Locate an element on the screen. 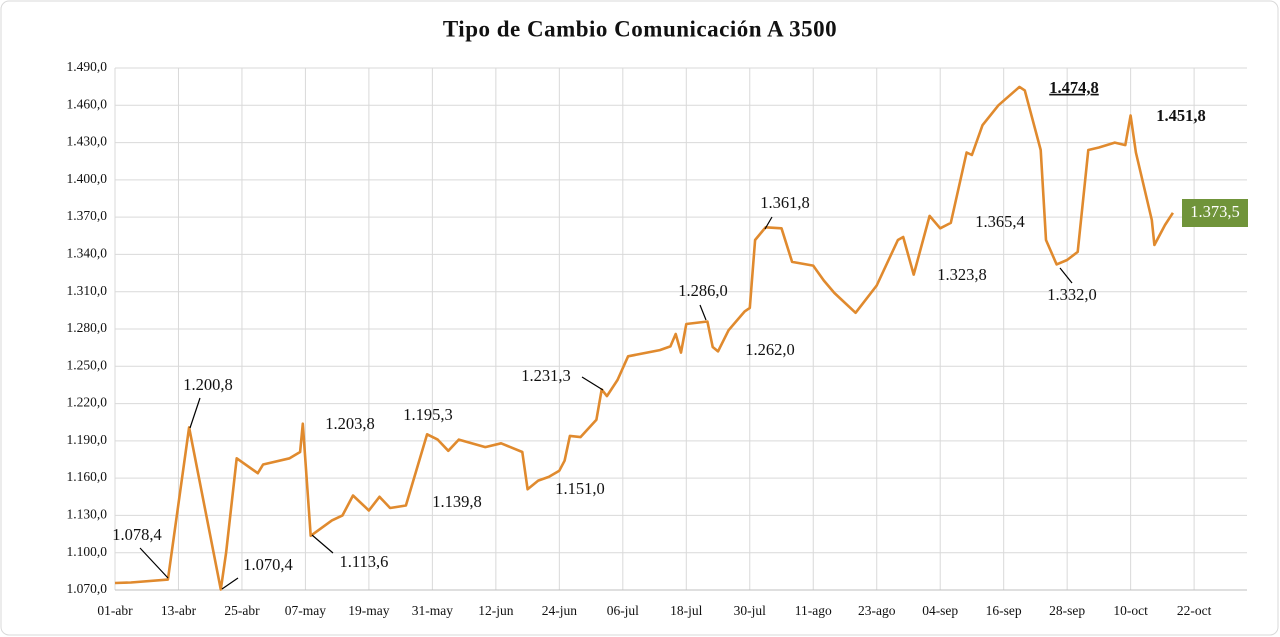  x-tick-label: 13-abr is located at coordinates (179, 610).